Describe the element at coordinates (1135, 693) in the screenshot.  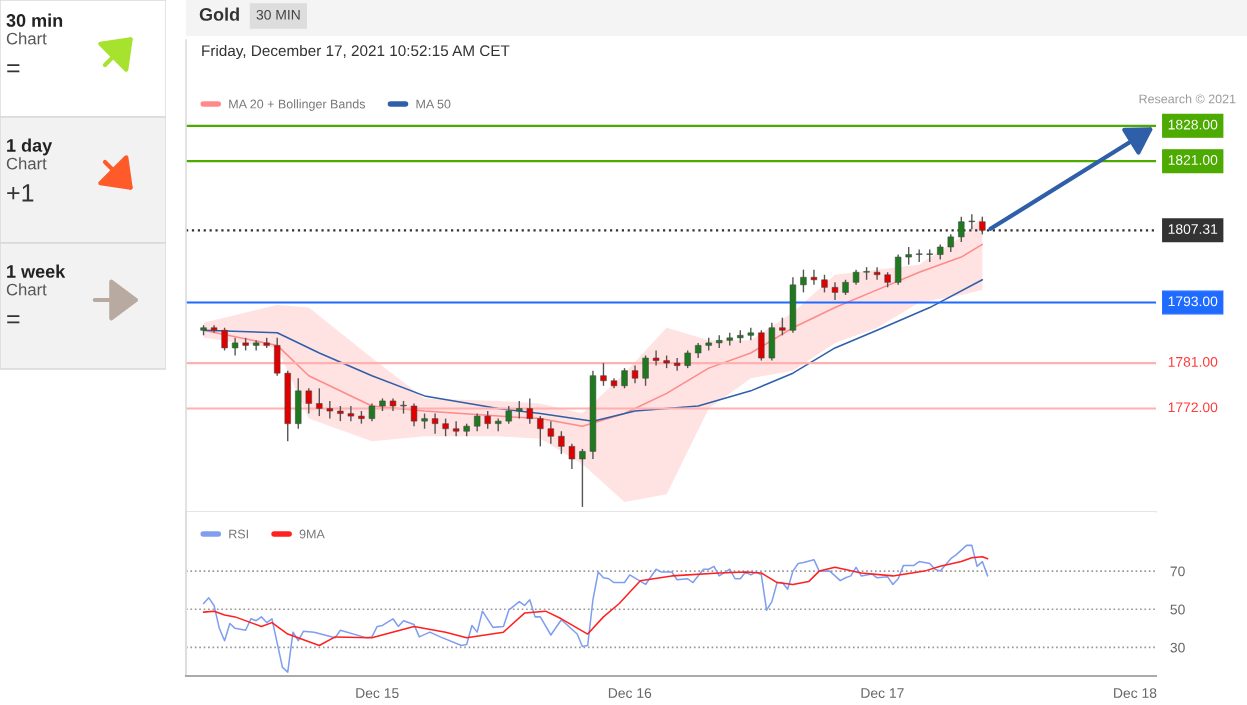
I see `x-tick-label: Dec 18` at that location.